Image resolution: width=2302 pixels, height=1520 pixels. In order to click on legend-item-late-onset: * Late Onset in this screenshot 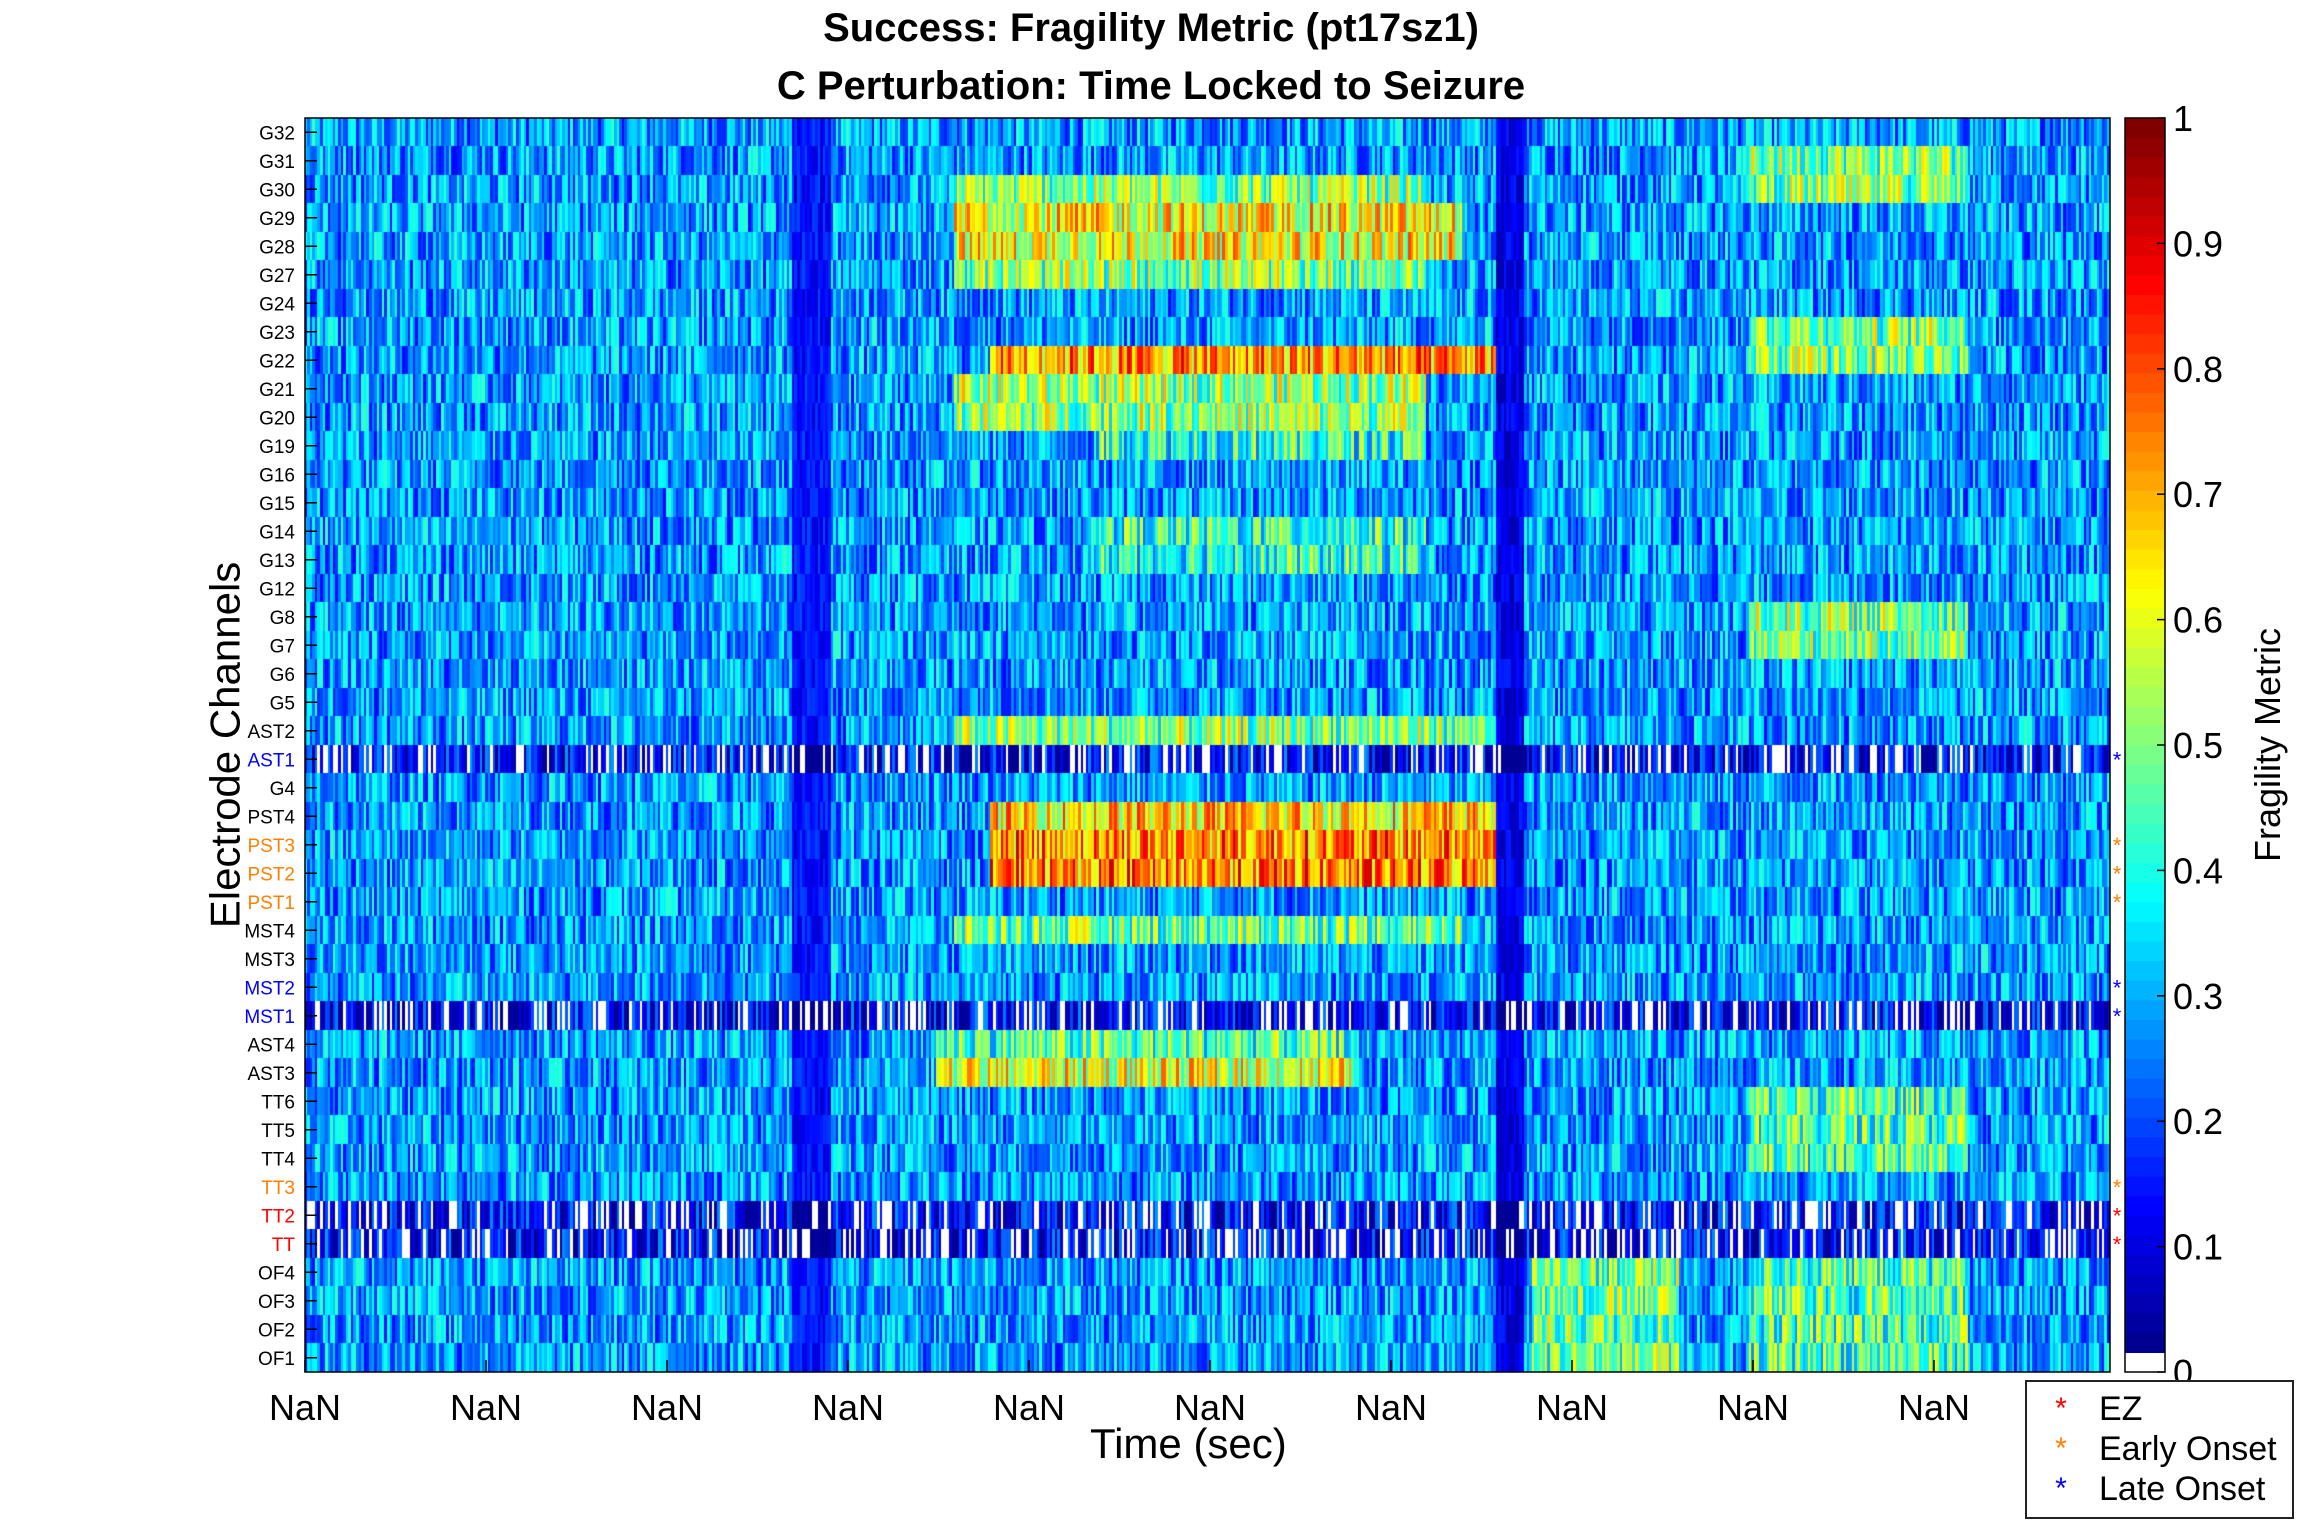, I will do `click(2158, 1490)`.